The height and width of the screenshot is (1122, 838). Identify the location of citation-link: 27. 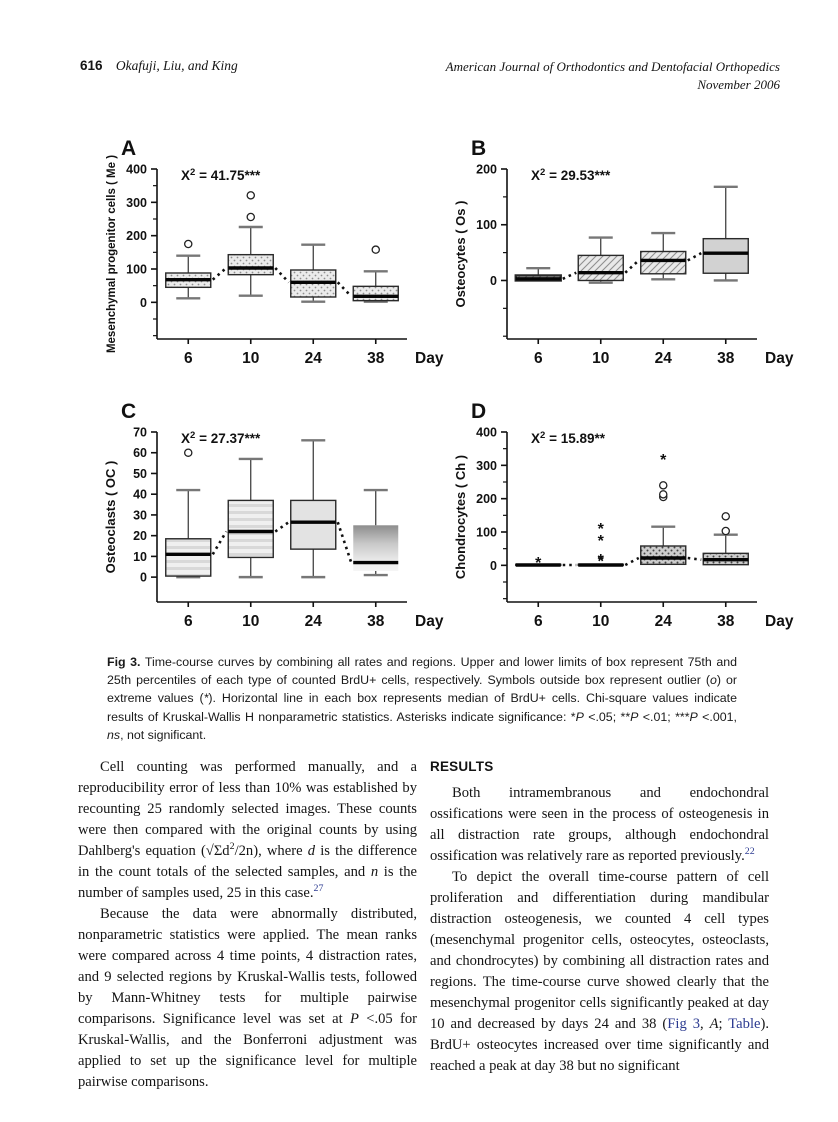
(318, 889).